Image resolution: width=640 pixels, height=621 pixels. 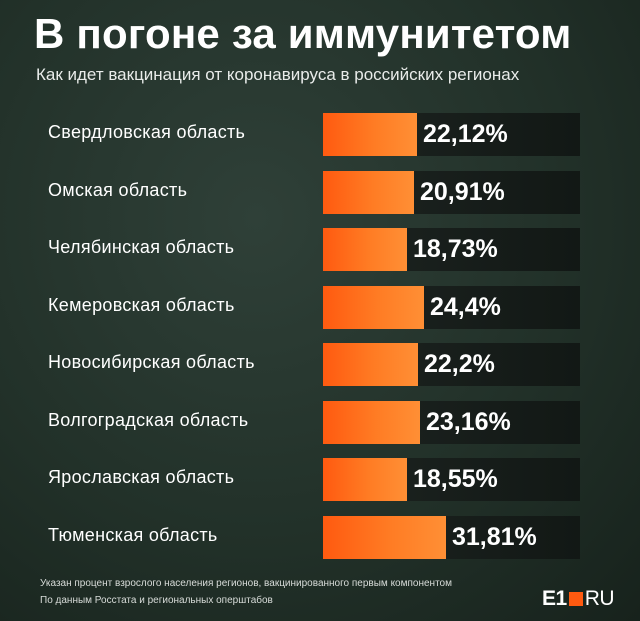 I want to click on bar-row: Омская область 20,91%, so click(x=320, y=191).